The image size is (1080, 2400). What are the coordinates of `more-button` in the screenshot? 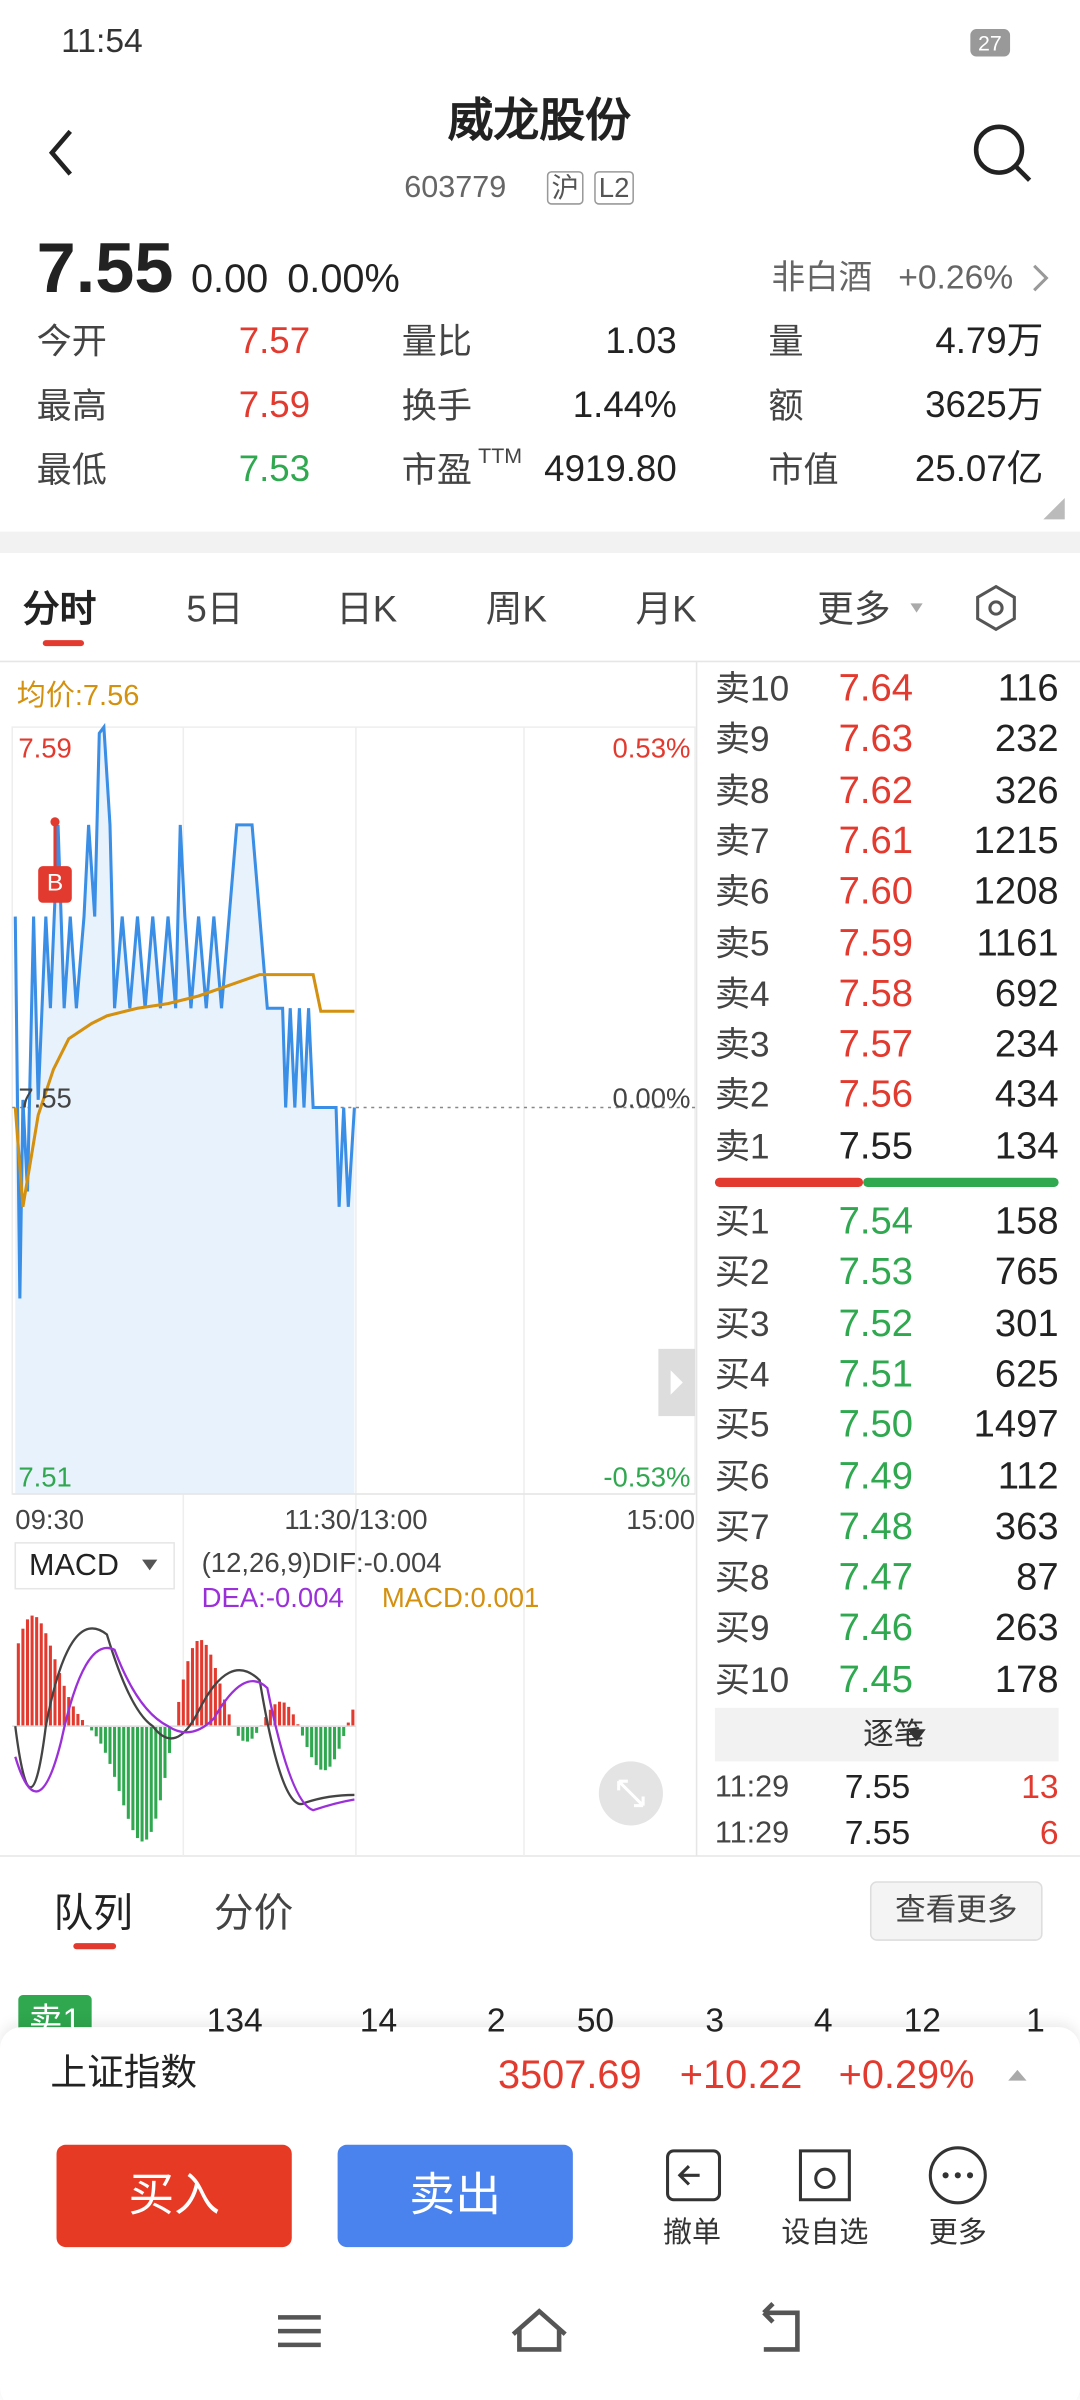 It's located at (956, 1911).